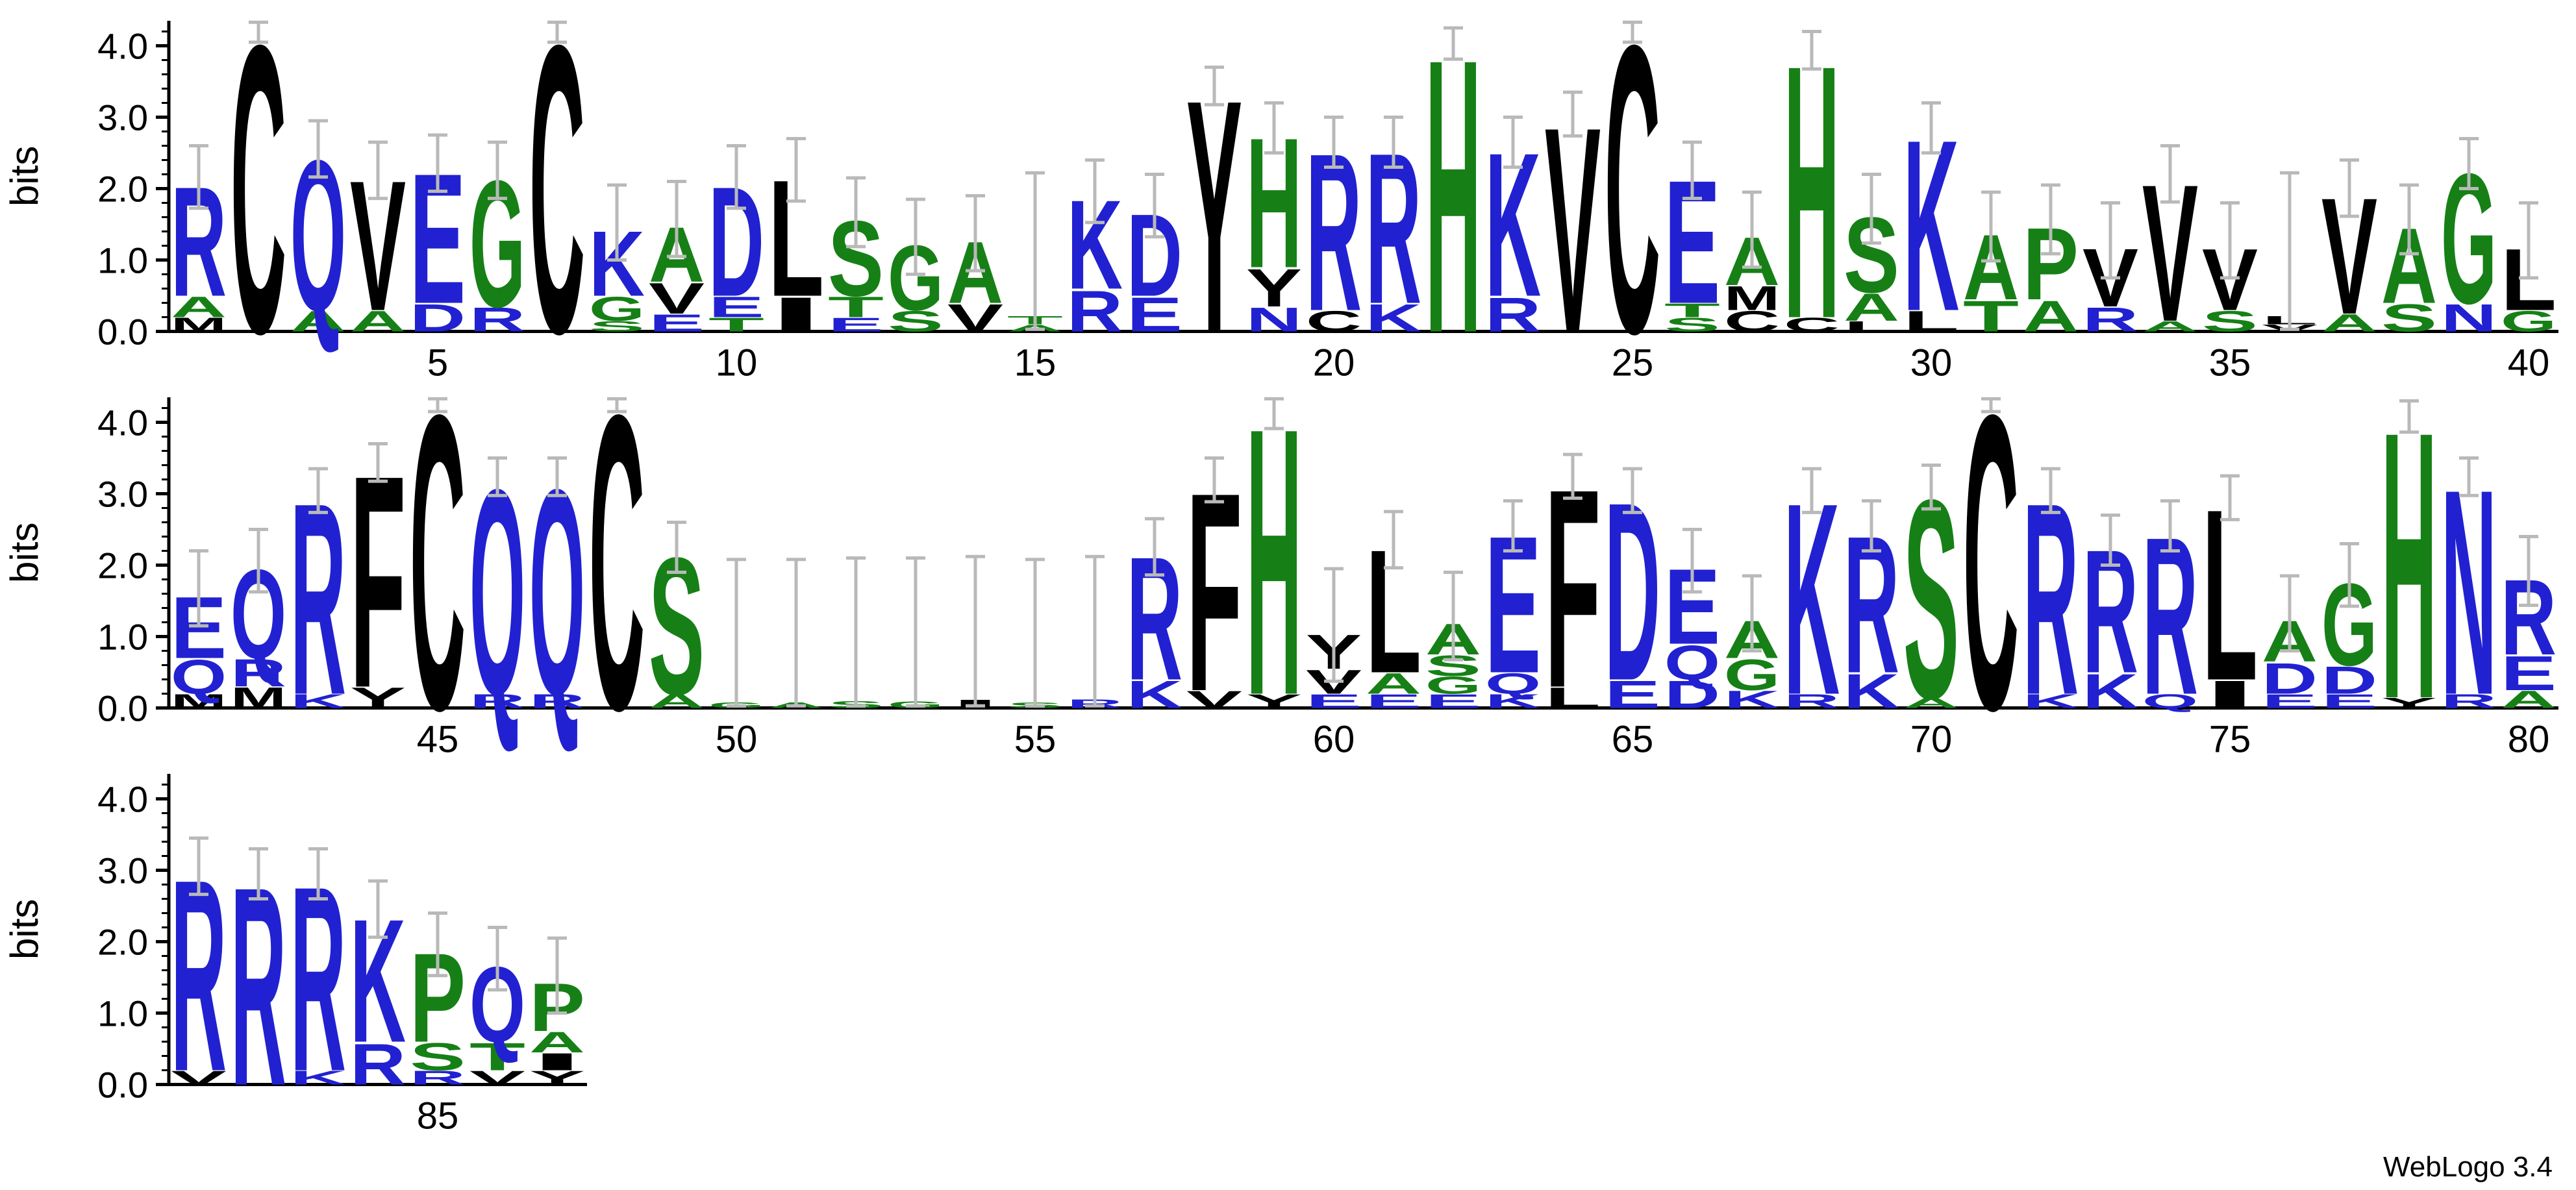 The width and height of the screenshot is (2576, 1190). What do you see at coordinates (1692, 695) in the screenshot?
I see `logo-letter-66-D: D` at bounding box center [1692, 695].